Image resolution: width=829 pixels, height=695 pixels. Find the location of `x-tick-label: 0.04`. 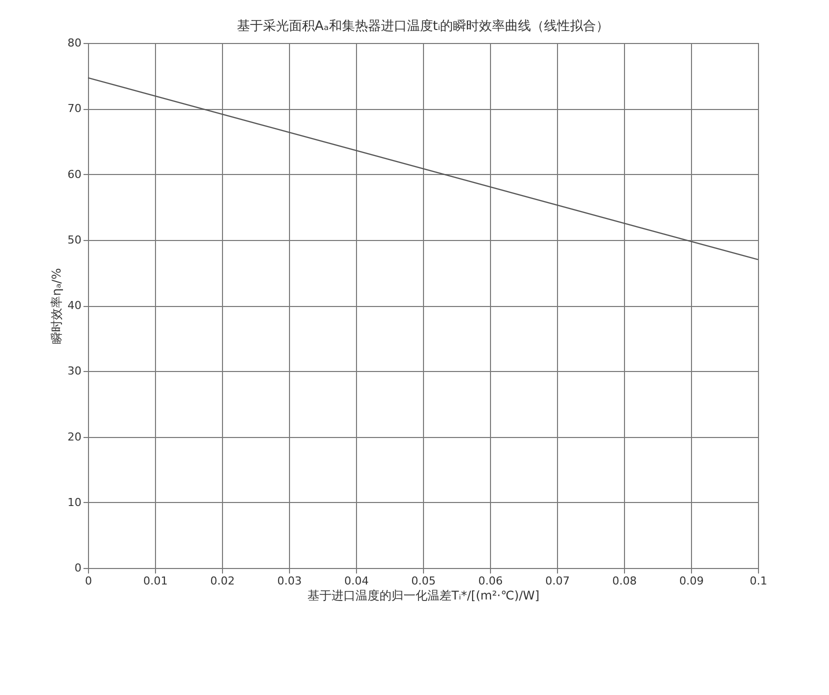

x-tick-label: 0.04 is located at coordinates (356, 581).